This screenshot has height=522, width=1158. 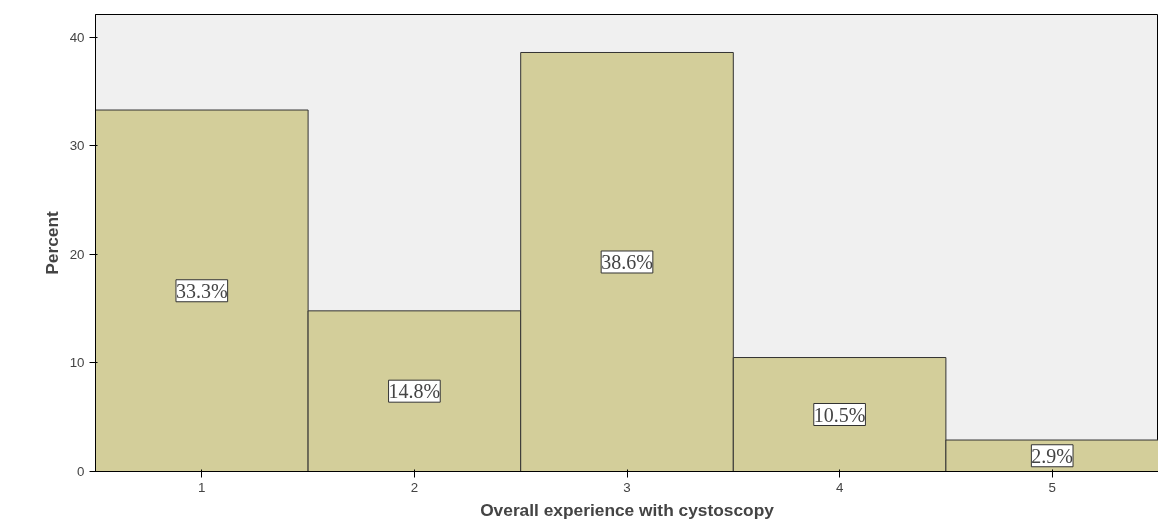 What do you see at coordinates (627, 509) in the screenshot?
I see `x-axis-title: Overall experience with cystoscopy` at bounding box center [627, 509].